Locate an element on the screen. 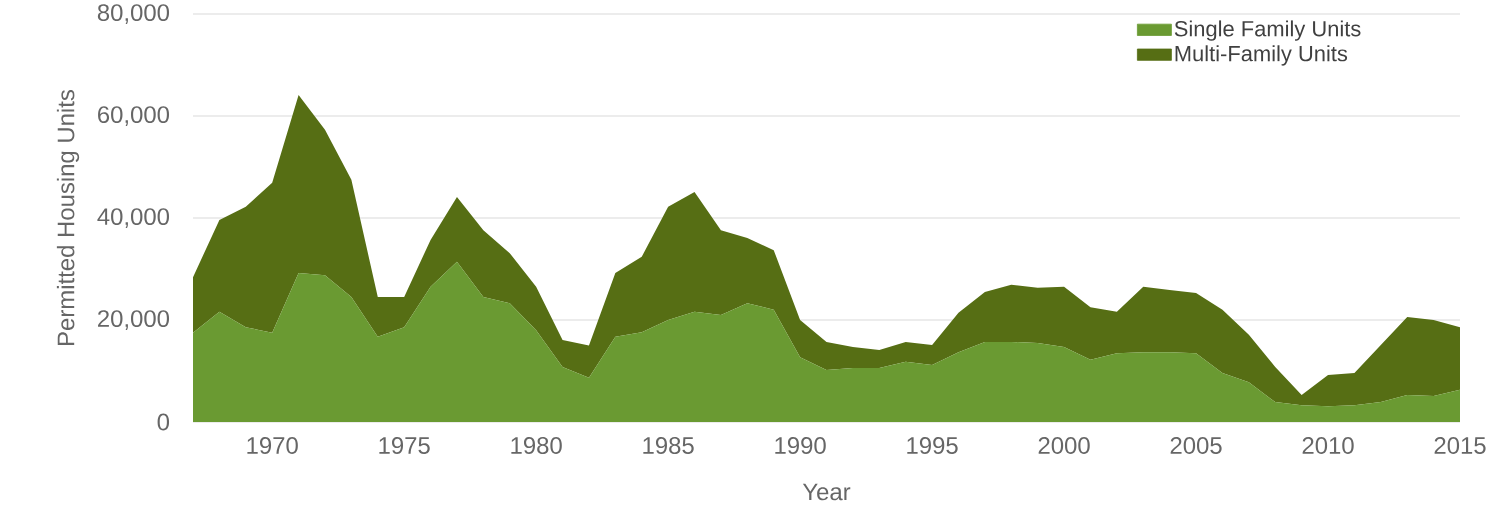  y-tick-label: 80,000 is located at coordinates (133, 14).